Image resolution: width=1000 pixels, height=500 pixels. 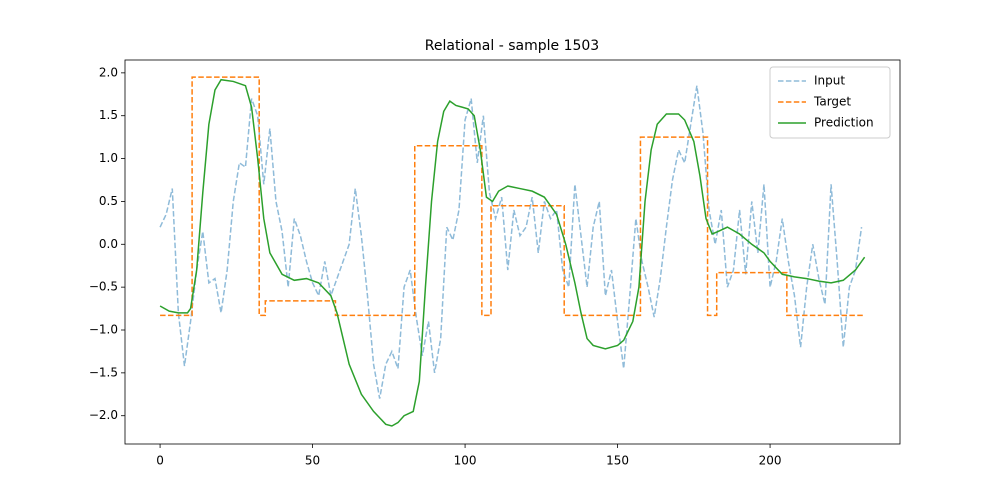 I want to click on y-tick-label: 0.5, so click(x=108, y=201).